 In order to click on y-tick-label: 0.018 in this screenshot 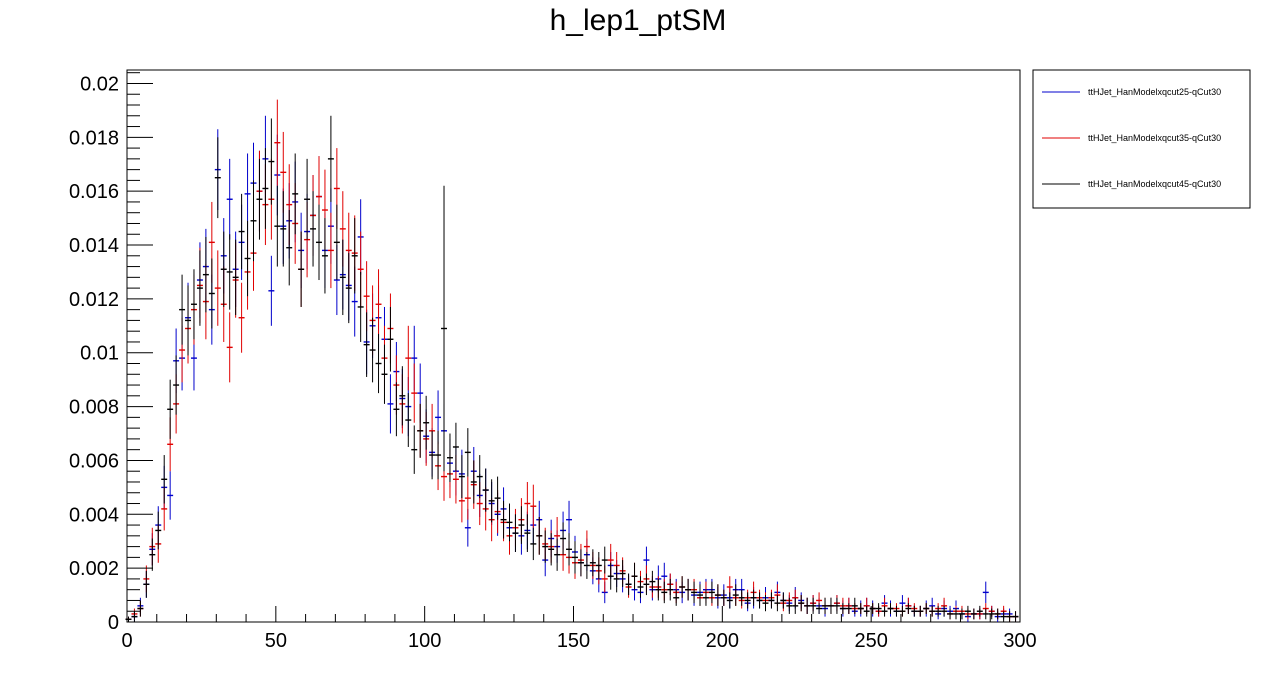, I will do `click(94, 138)`.